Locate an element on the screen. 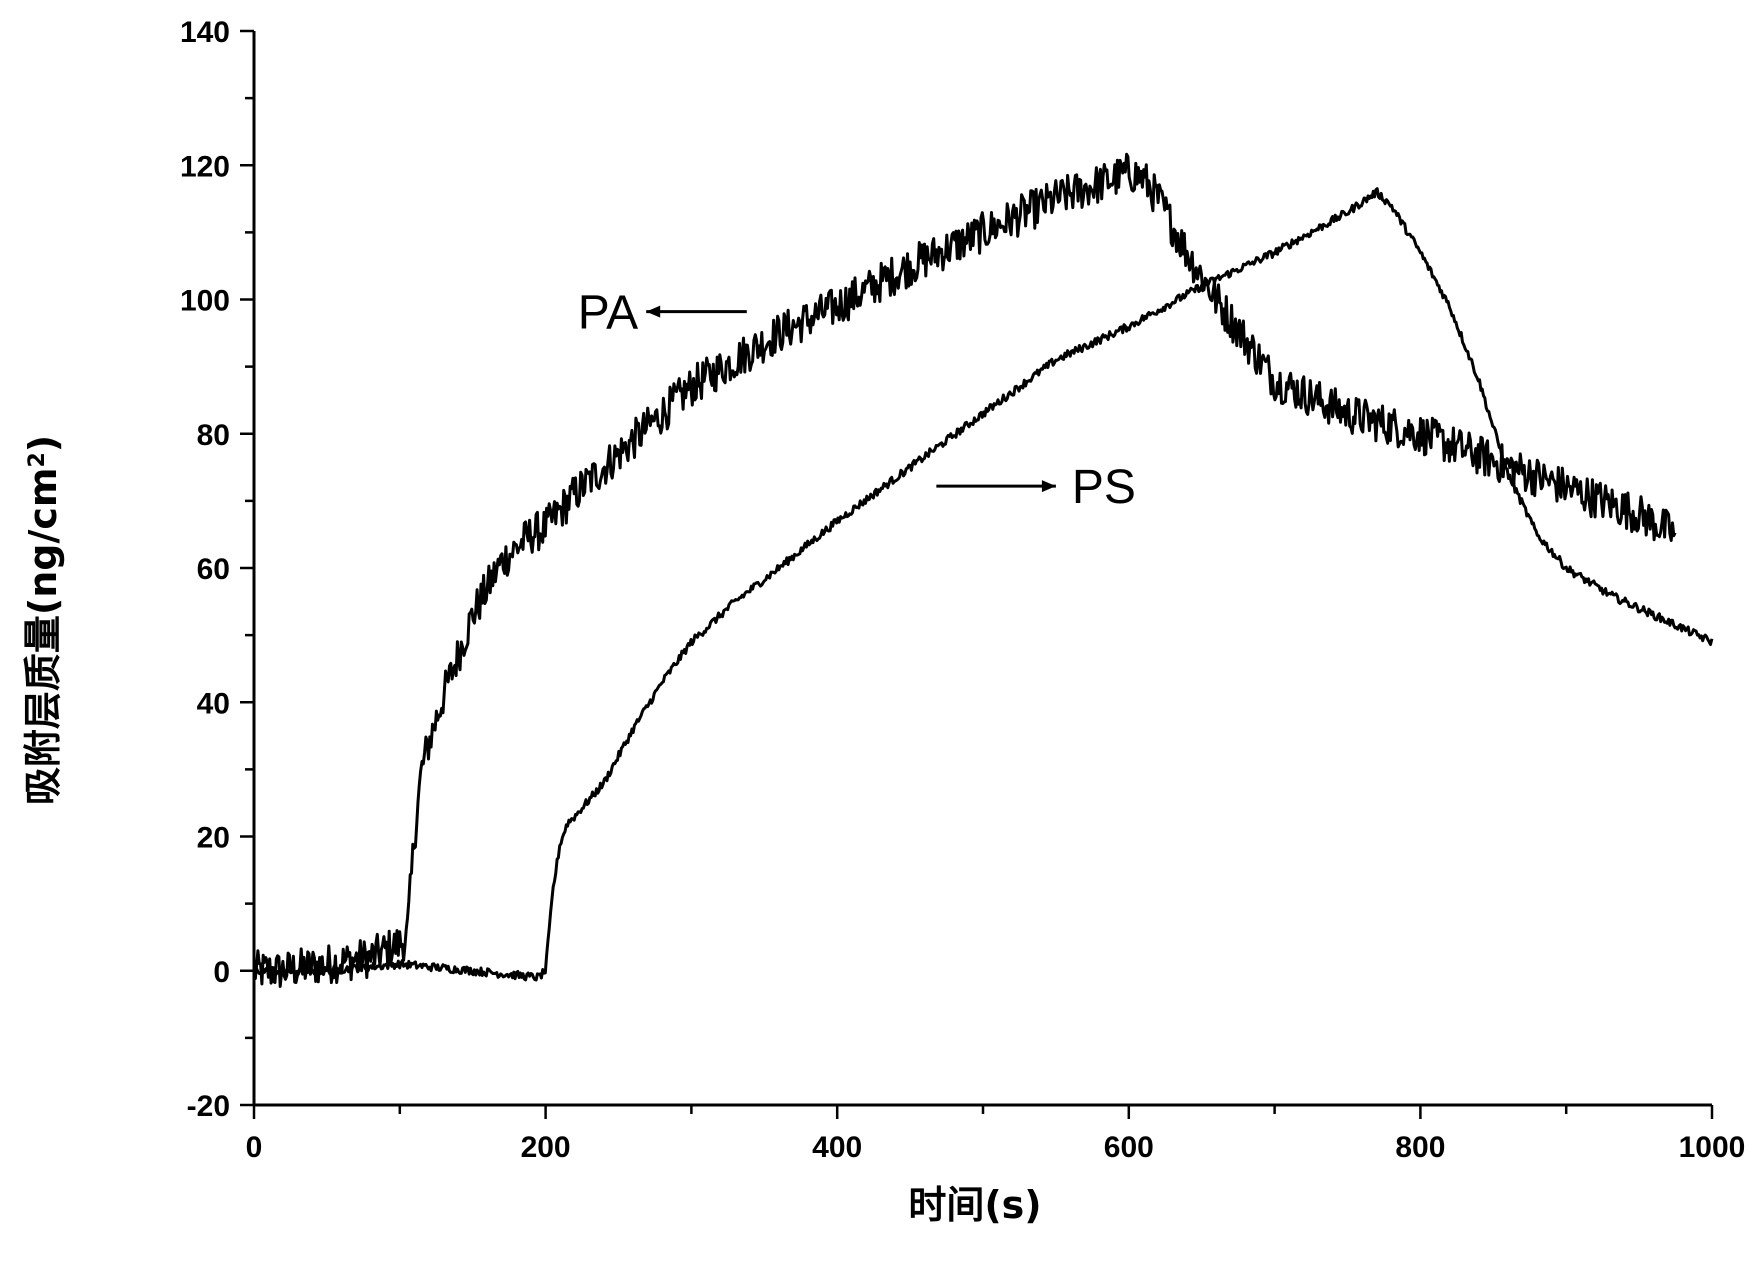 The width and height of the screenshot is (1760, 1269). y-axis-title-main: 吸附层质量(ng/cm is located at coordinates (43, 637).